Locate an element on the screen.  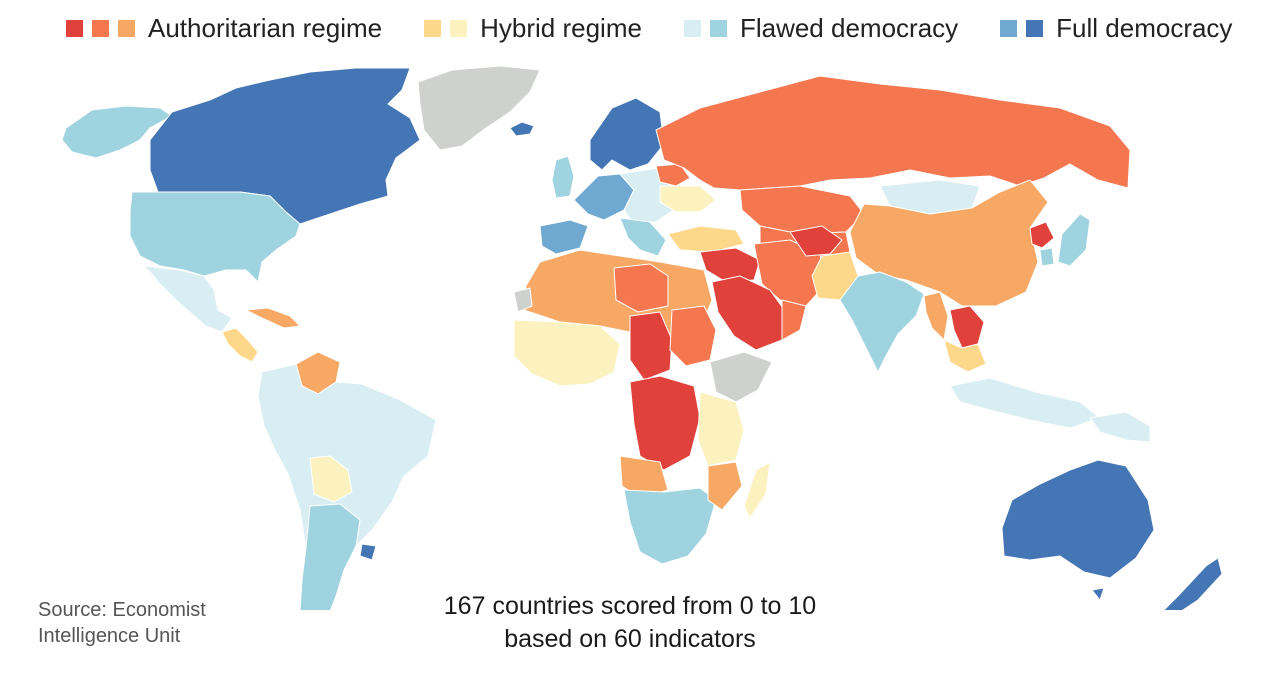
region-oman-yemen is located at coordinates (794, 320).